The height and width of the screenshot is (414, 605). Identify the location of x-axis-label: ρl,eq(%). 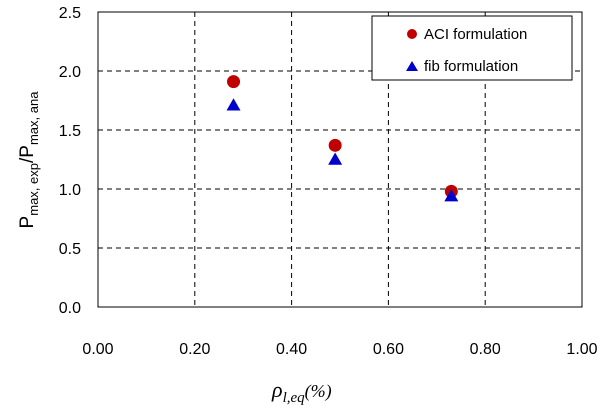
(301, 391).